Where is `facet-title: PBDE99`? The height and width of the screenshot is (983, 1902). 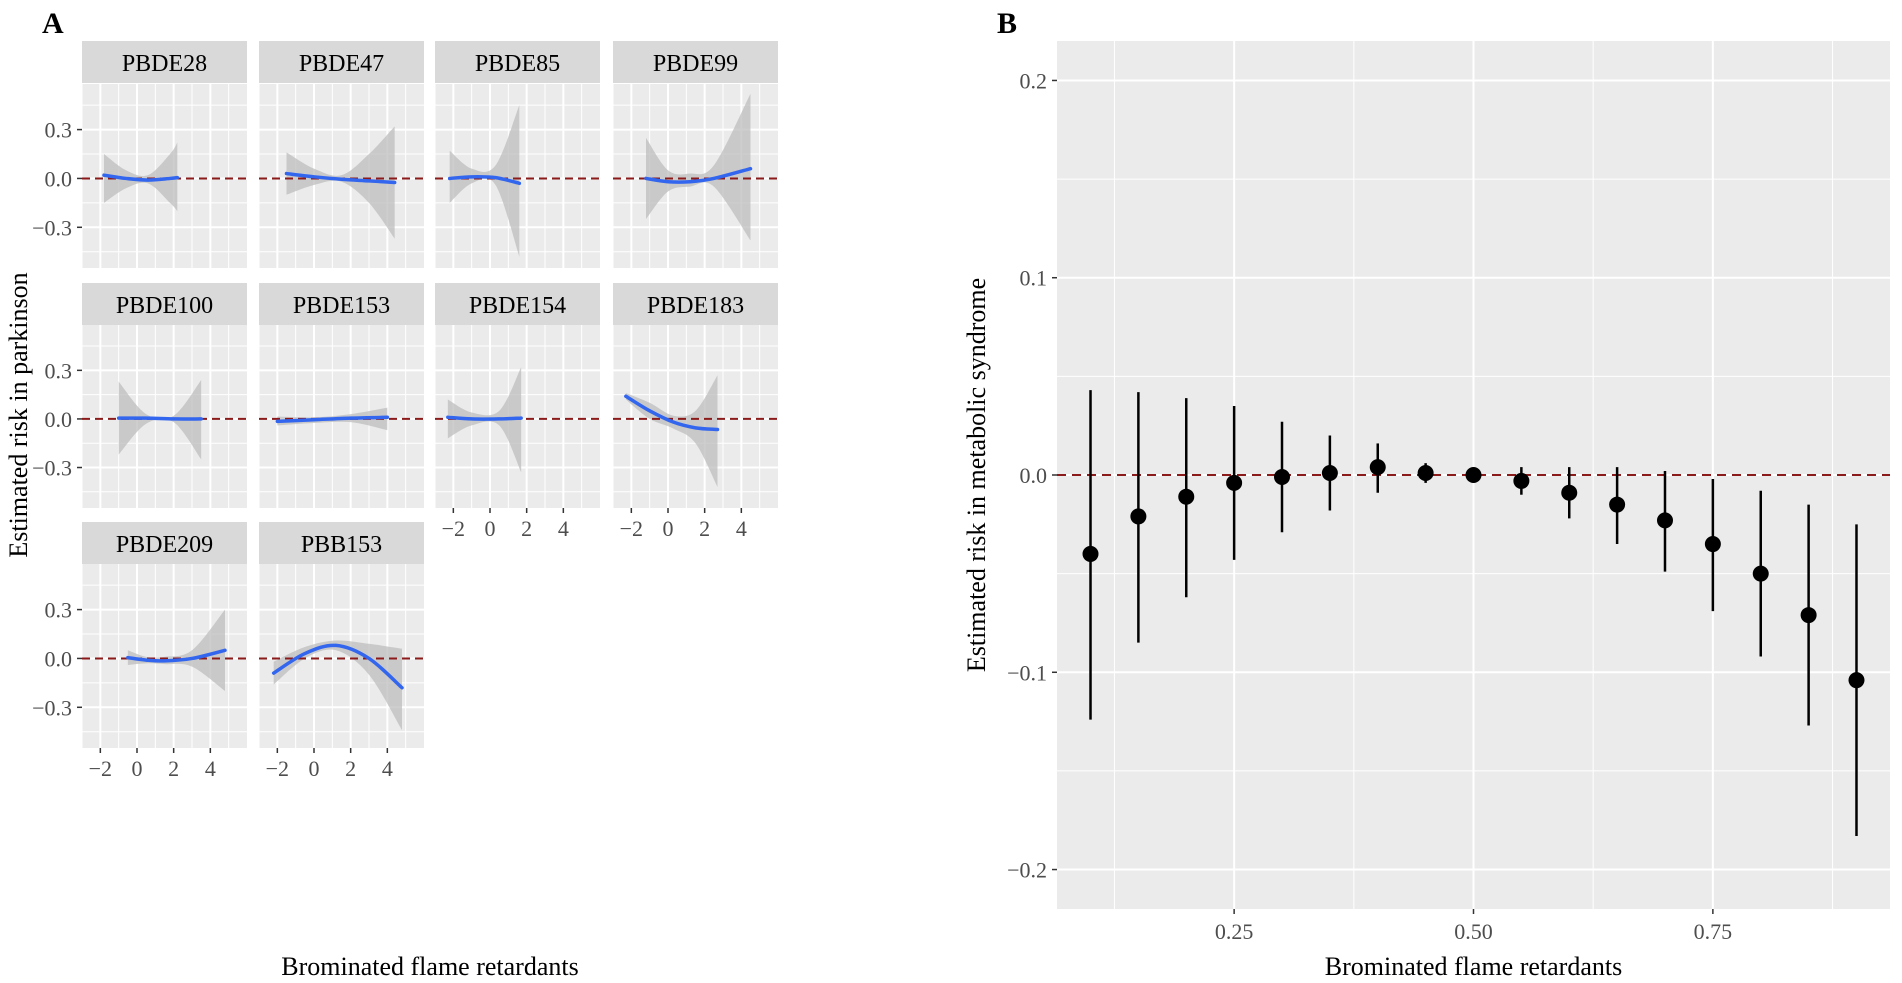
facet-title: PBDE99 is located at coordinates (695, 64).